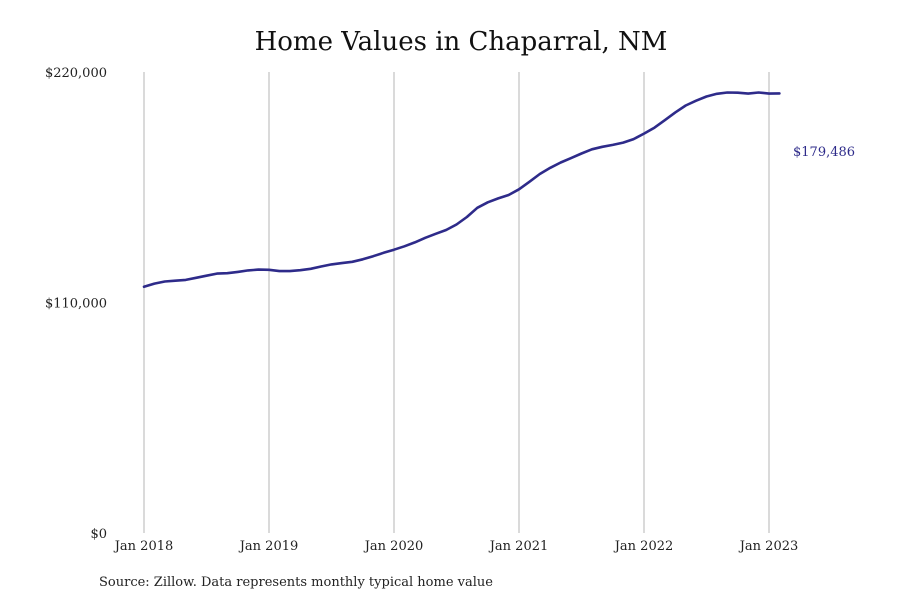  I want to click on chart-title: Home Values in Chaparral, NM, so click(461, 42).